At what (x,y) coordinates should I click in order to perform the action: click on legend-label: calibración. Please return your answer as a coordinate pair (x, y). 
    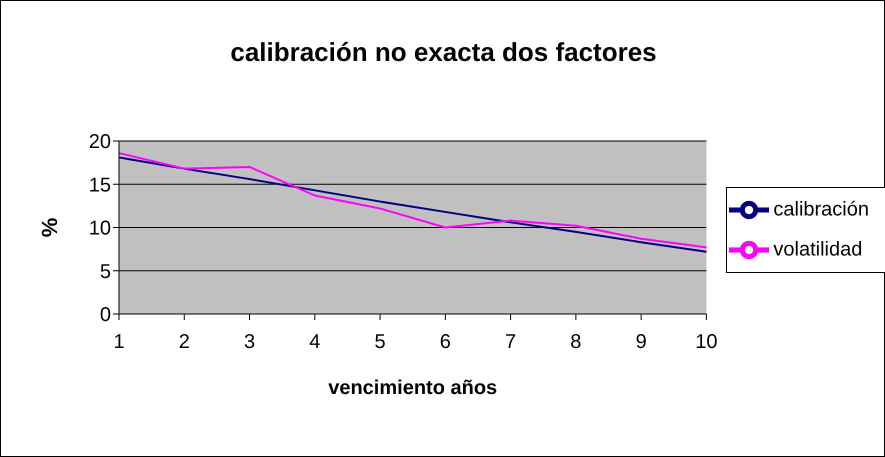
    Looking at the image, I should click on (821, 209).